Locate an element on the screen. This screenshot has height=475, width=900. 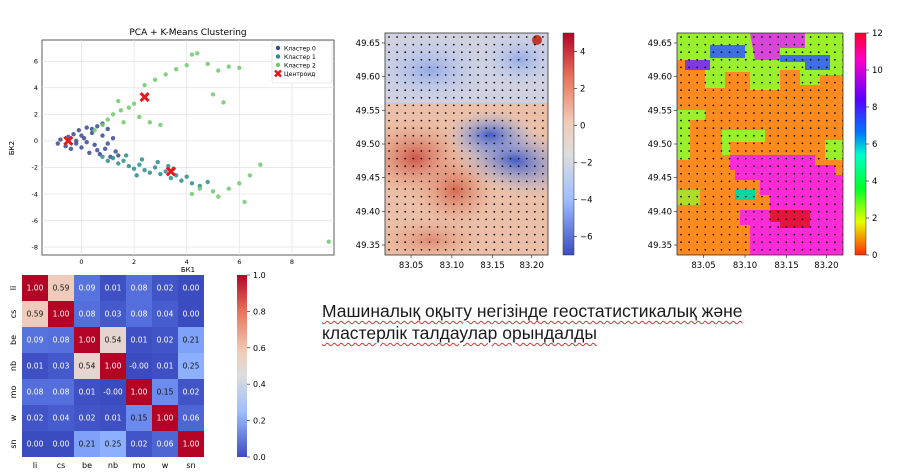
colorbar-tick-label: 8 is located at coordinates (874, 108).